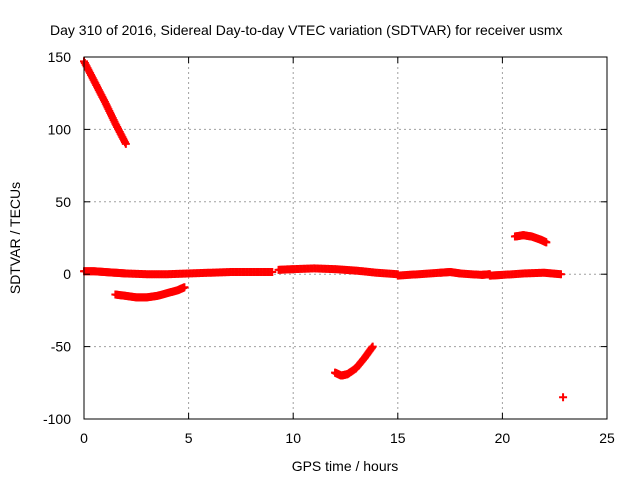  Describe the element at coordinates (15, 238) in the screenshot. I see `y-axis-label: SDTVAR / TECUs` at that location.